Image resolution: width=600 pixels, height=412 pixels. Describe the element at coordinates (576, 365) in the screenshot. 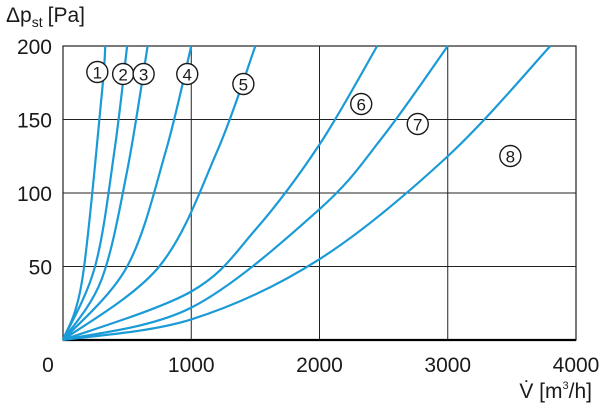

I see `x-tick-label: 4000` at that location.